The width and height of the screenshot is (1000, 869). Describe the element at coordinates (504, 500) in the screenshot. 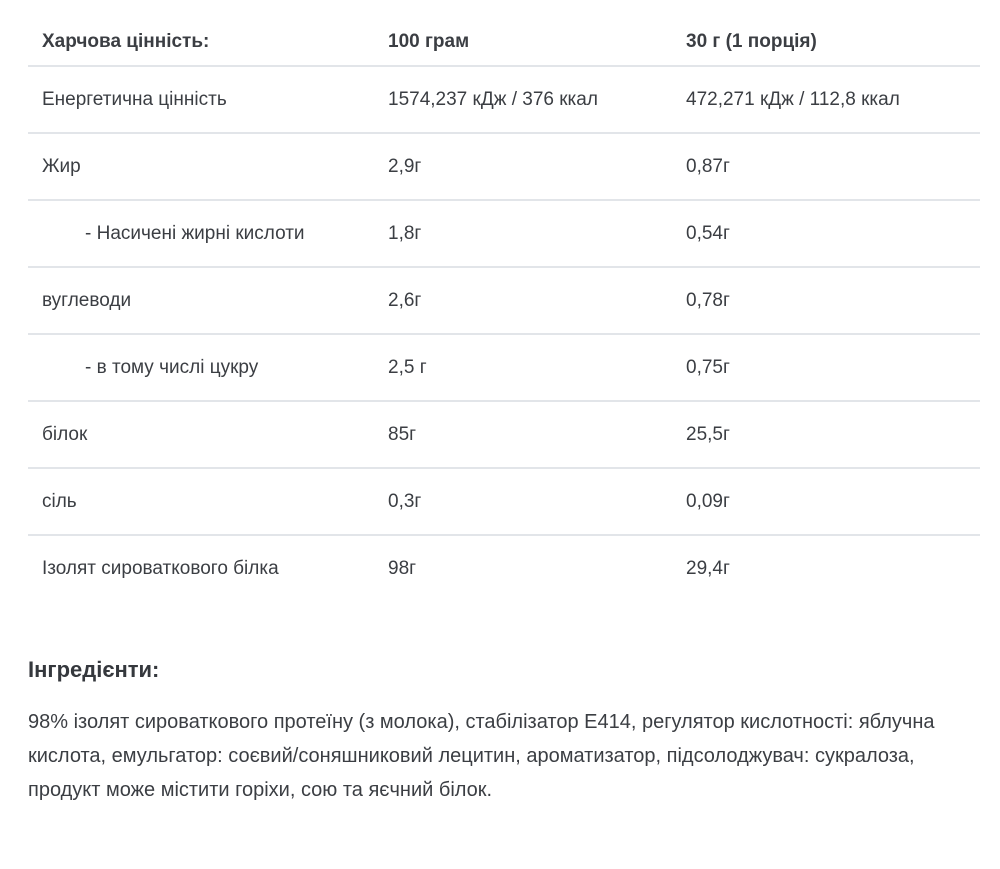

I see `table-row: сіль 0,3г 0,09г` at that location.